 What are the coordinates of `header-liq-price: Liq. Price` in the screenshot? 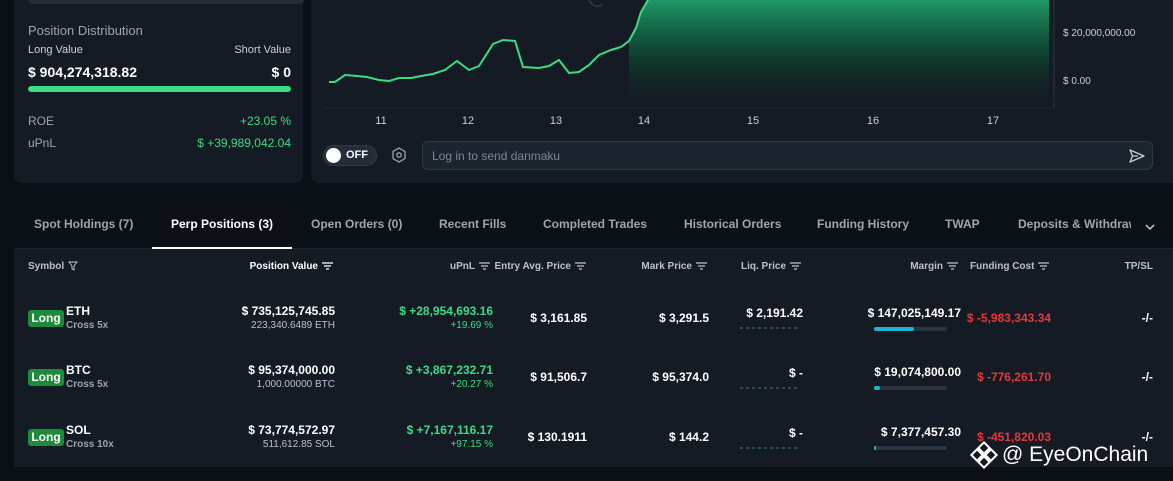 It's located at (771, 266).